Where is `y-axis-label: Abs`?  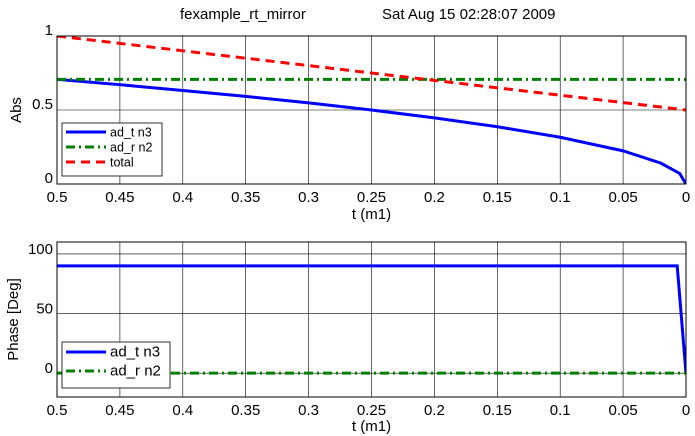
y-axis-label: Abs is located at coordinates (16, 110).